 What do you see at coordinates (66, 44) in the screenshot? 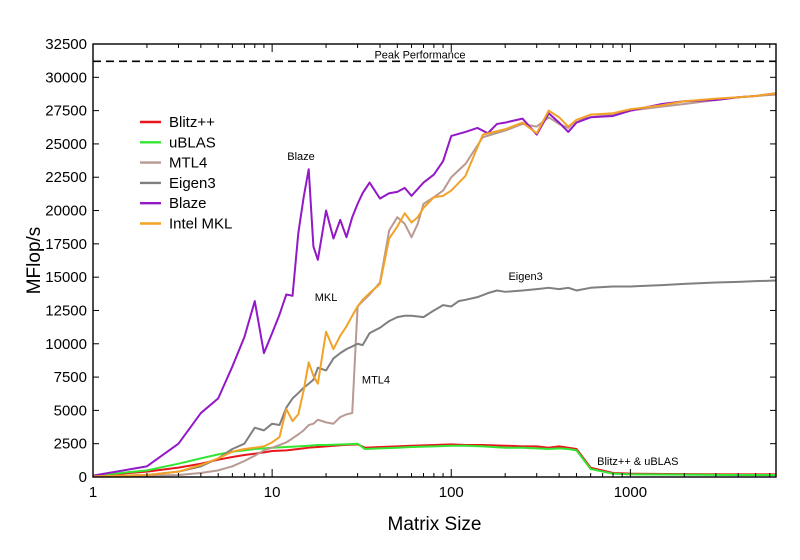
I see `y-tick-label: 32500` at bounding box center [66, 44].